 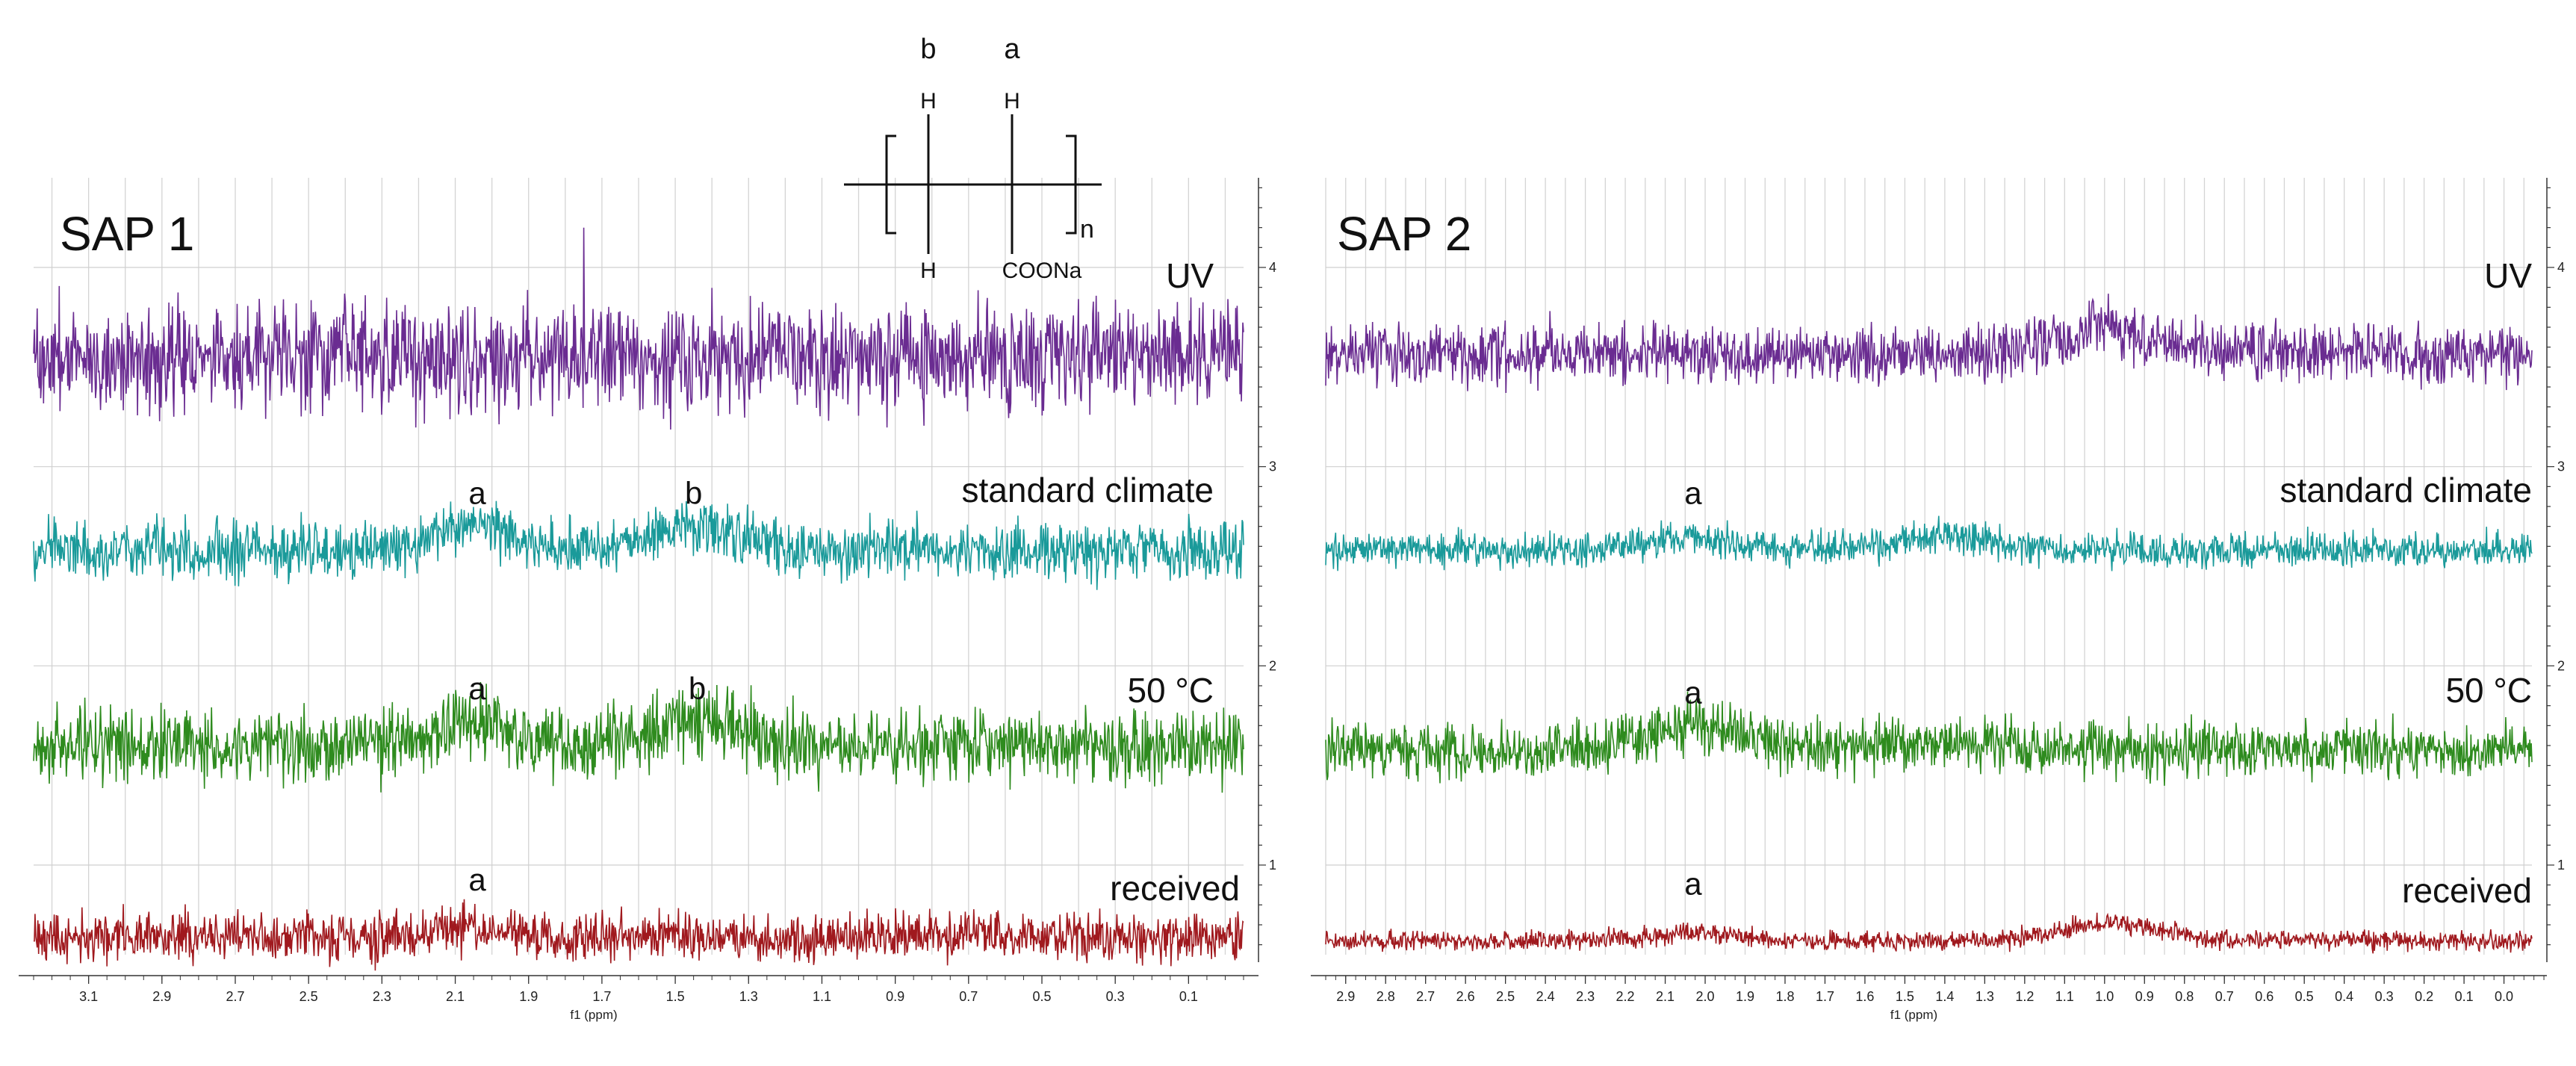 I want to click on structure-subscript-n: n, so click(x=1087, y=229).